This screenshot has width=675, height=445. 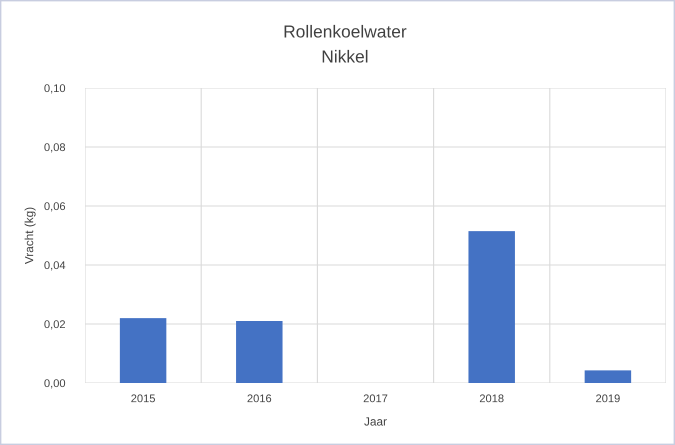 I want to click on x-tick-label: 2016, so click(x=260, y=398).